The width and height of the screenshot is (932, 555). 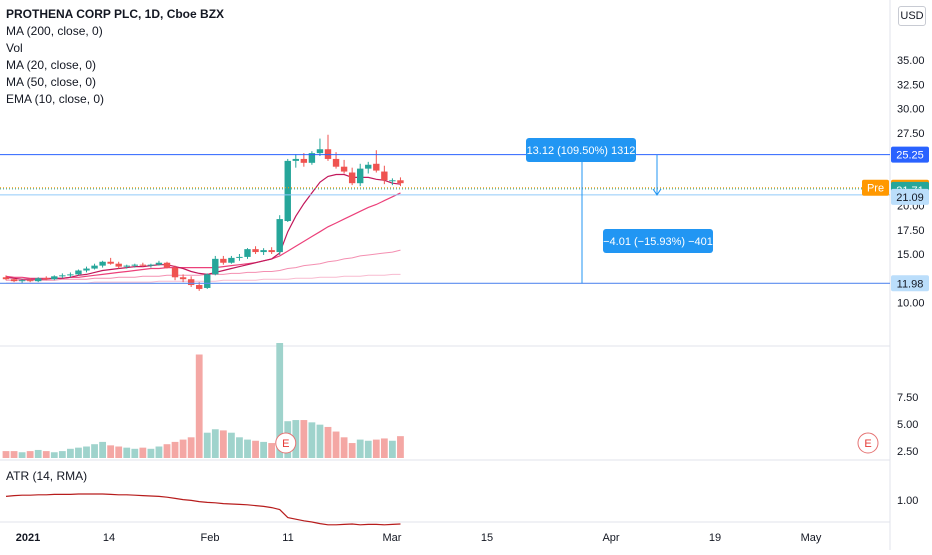 I want to click on measure-down-box, so click(x=658, y=241).